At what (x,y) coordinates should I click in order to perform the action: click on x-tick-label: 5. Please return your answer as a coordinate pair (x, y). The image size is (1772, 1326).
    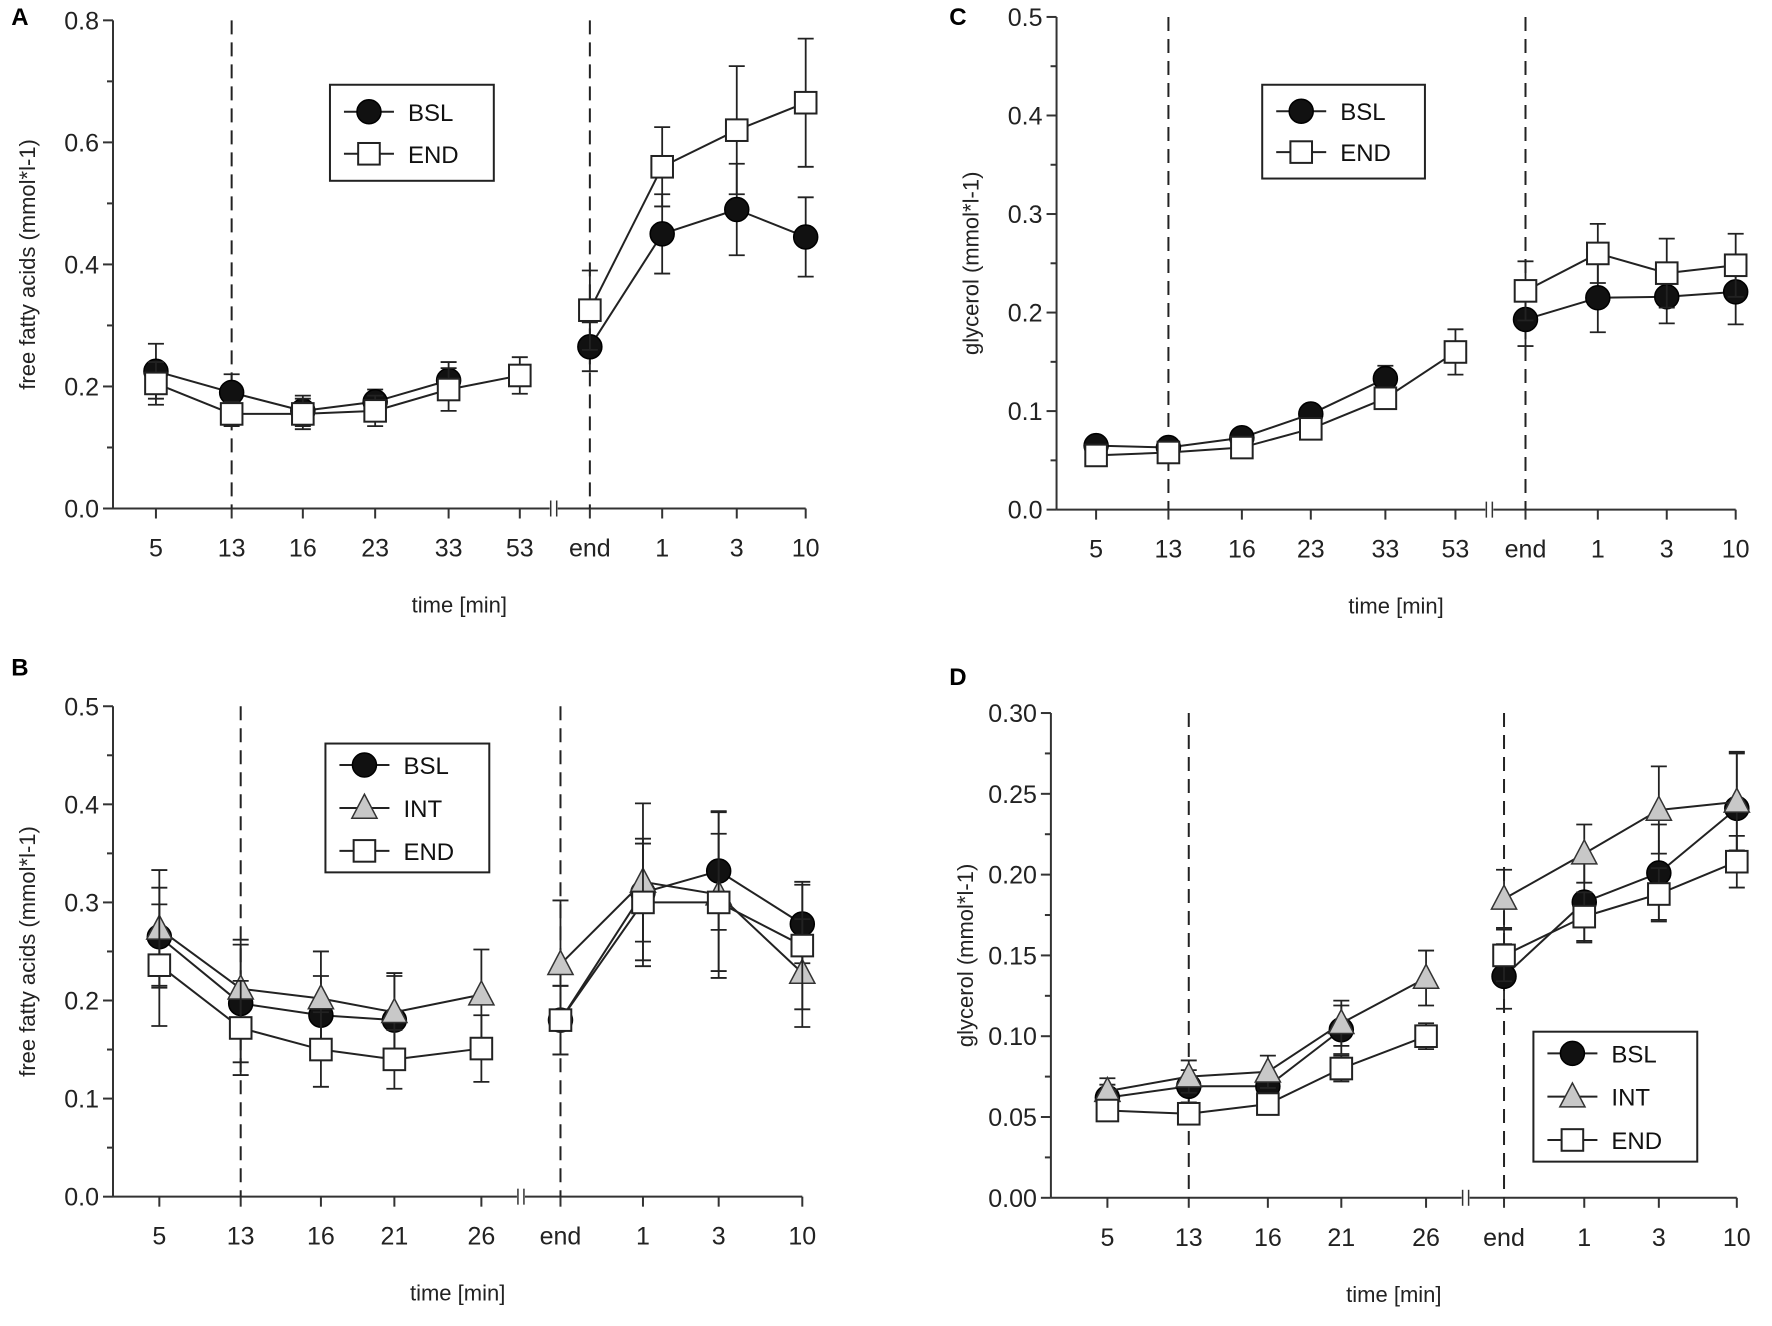
    Looking at the image, I should click on (159, 1237).